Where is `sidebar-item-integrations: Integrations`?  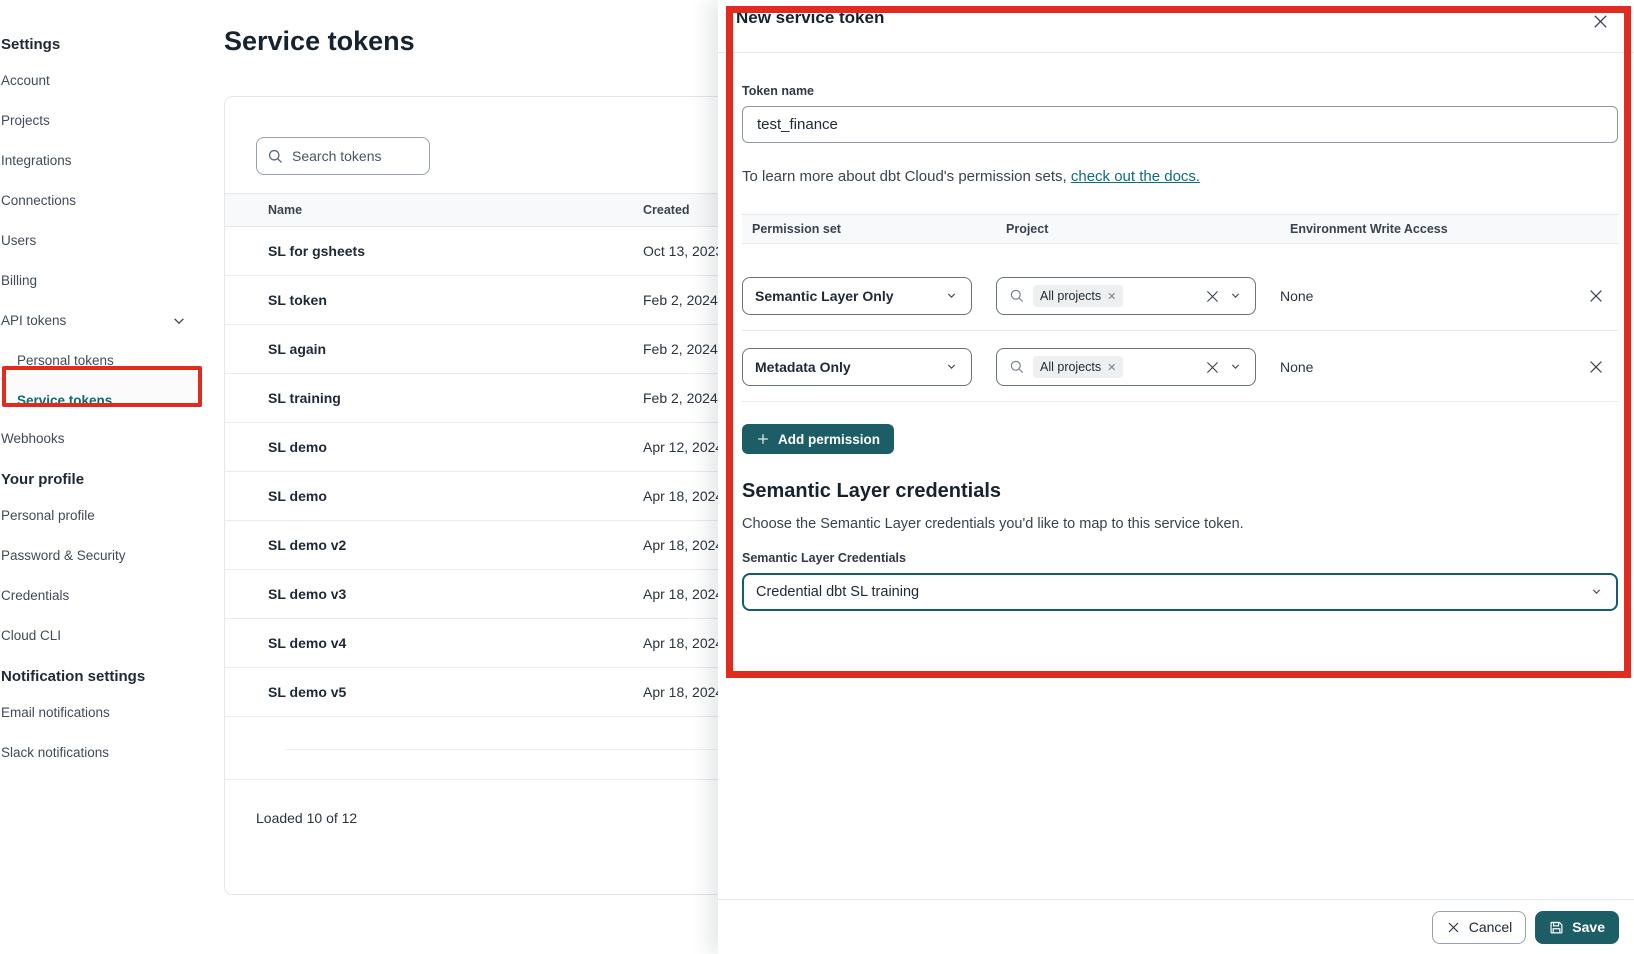 sidebar-item-integrations: Integrations is located at coordinates (36, 160).